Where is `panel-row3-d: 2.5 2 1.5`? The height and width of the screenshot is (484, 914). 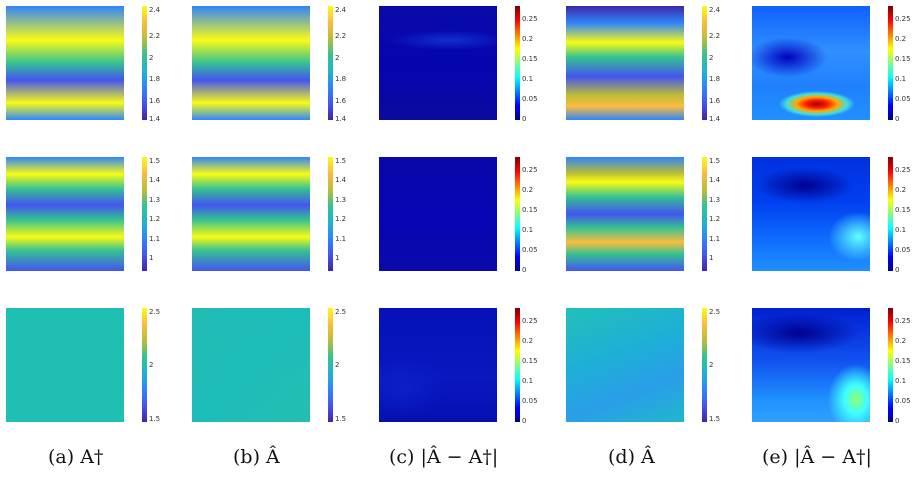
panel-row3-d: 2.5 2 1.5 is located at coordinates (643, 365).